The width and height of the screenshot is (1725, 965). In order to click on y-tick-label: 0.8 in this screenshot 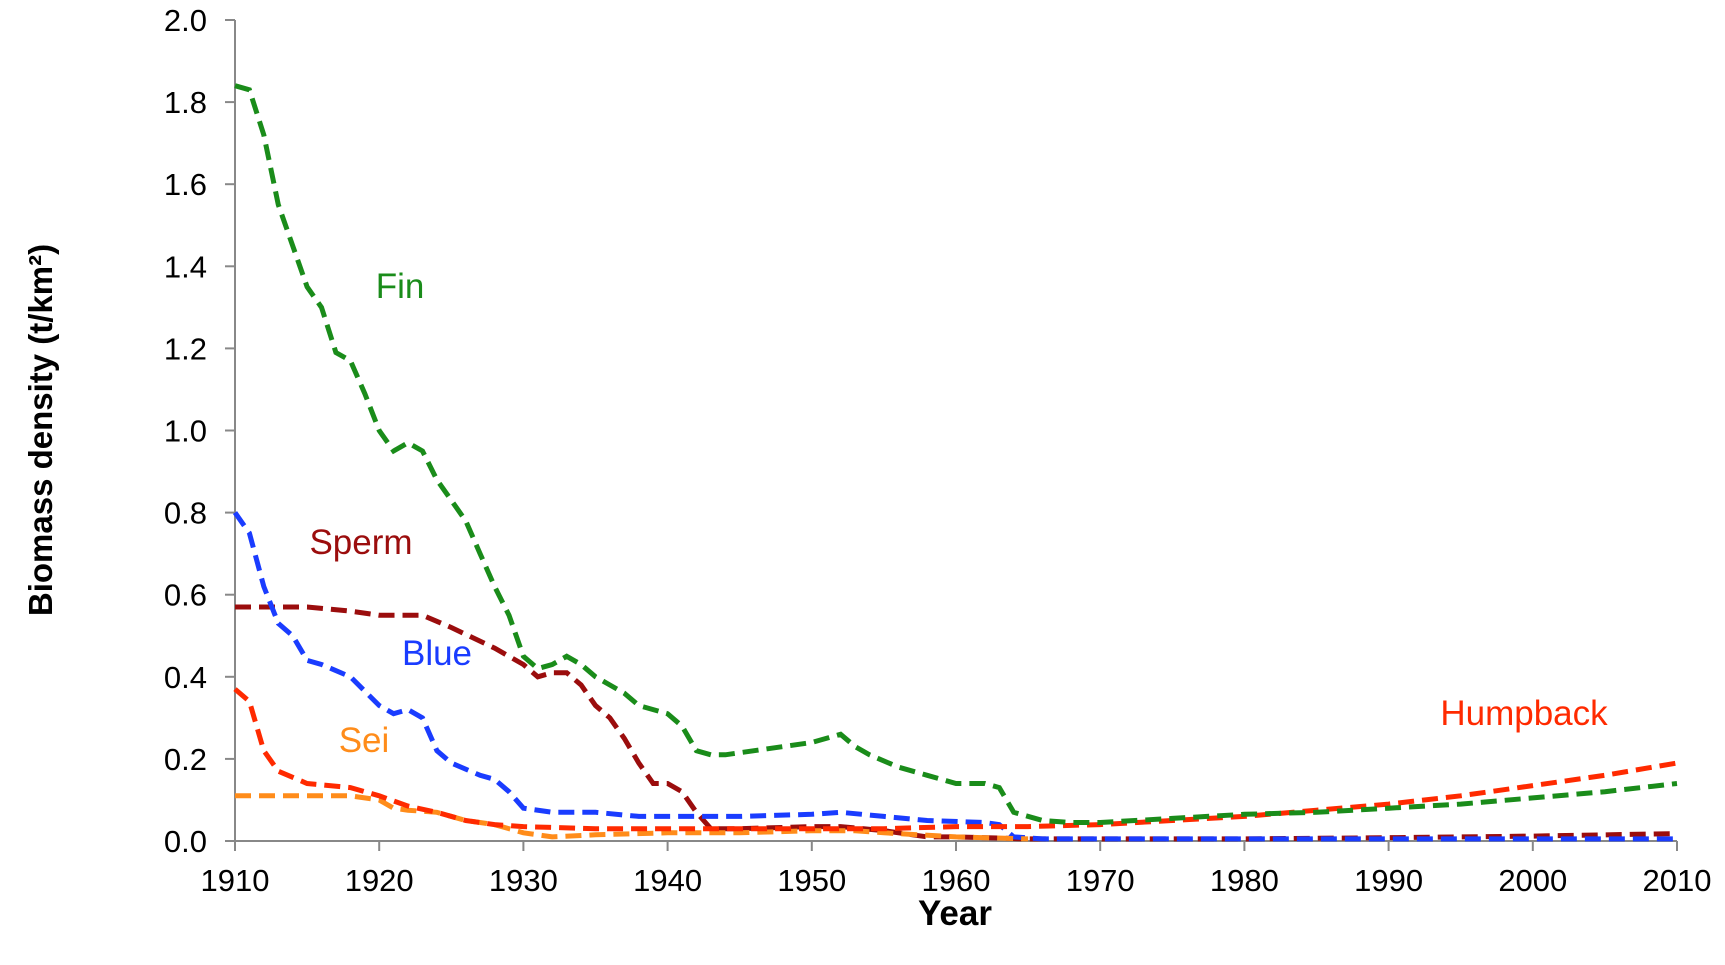, I will do `click(185, 513)`.